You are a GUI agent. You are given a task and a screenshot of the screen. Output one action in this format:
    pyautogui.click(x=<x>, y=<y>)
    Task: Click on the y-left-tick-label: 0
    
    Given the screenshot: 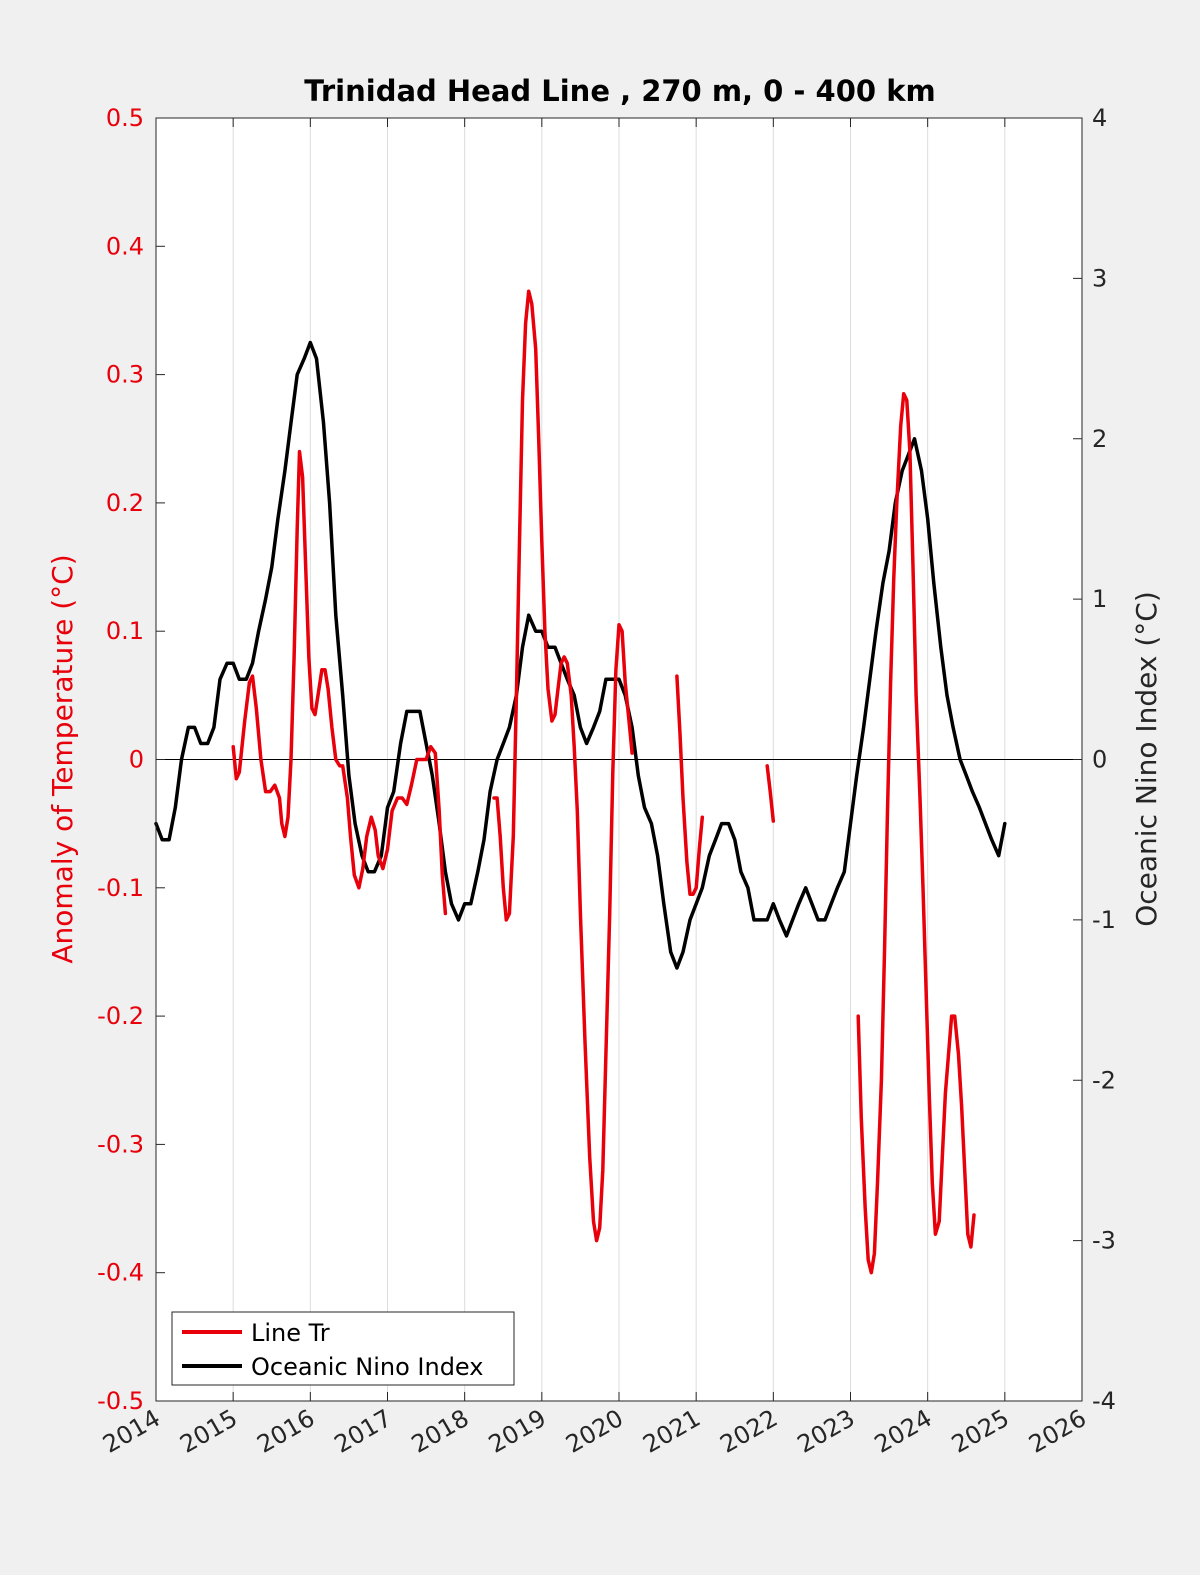 What is the action you would take?
    pyautogui.click(x=136, y=760)
    